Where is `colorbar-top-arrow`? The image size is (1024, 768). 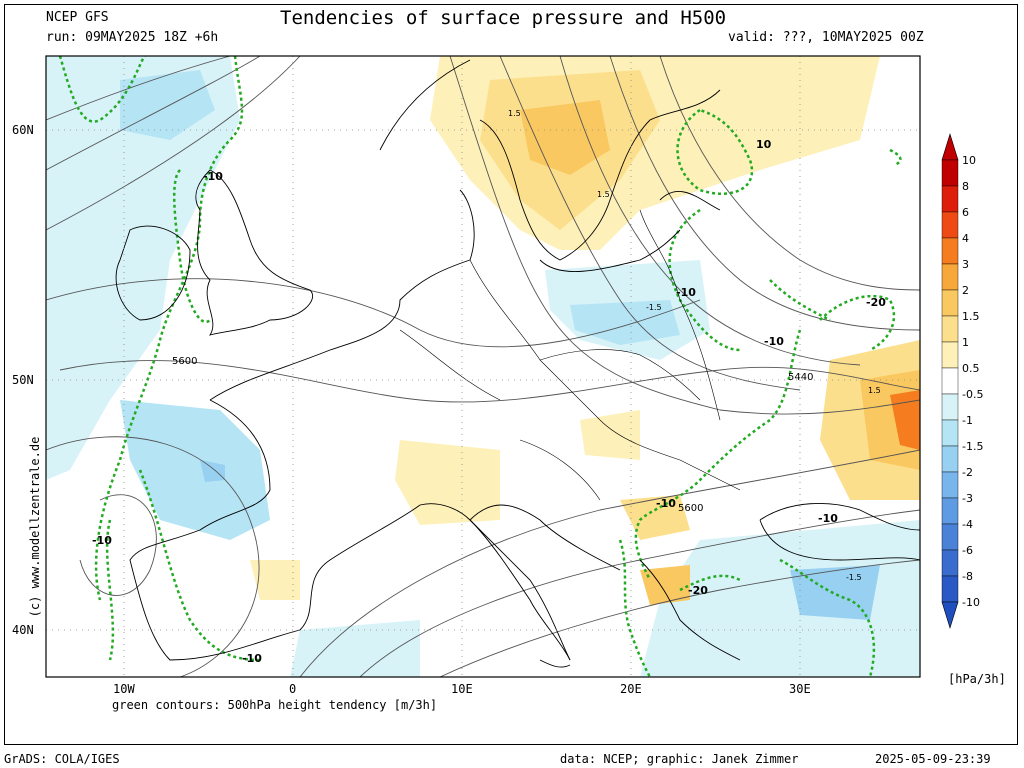
colorbar-top-arrow is located at coordinates (950, 146).